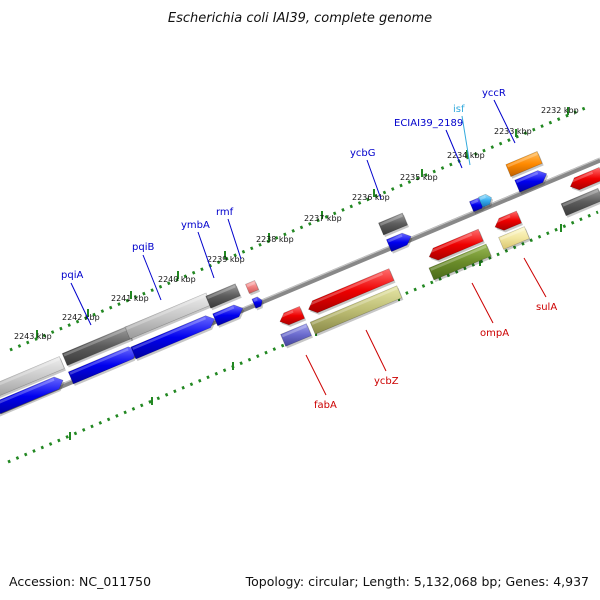 The image size is (600, 600). What do you see at coordinates (363, 153) in the screenshot?
I see `gene-label-ycbG: ycbG` at bounding box center [363, 153].